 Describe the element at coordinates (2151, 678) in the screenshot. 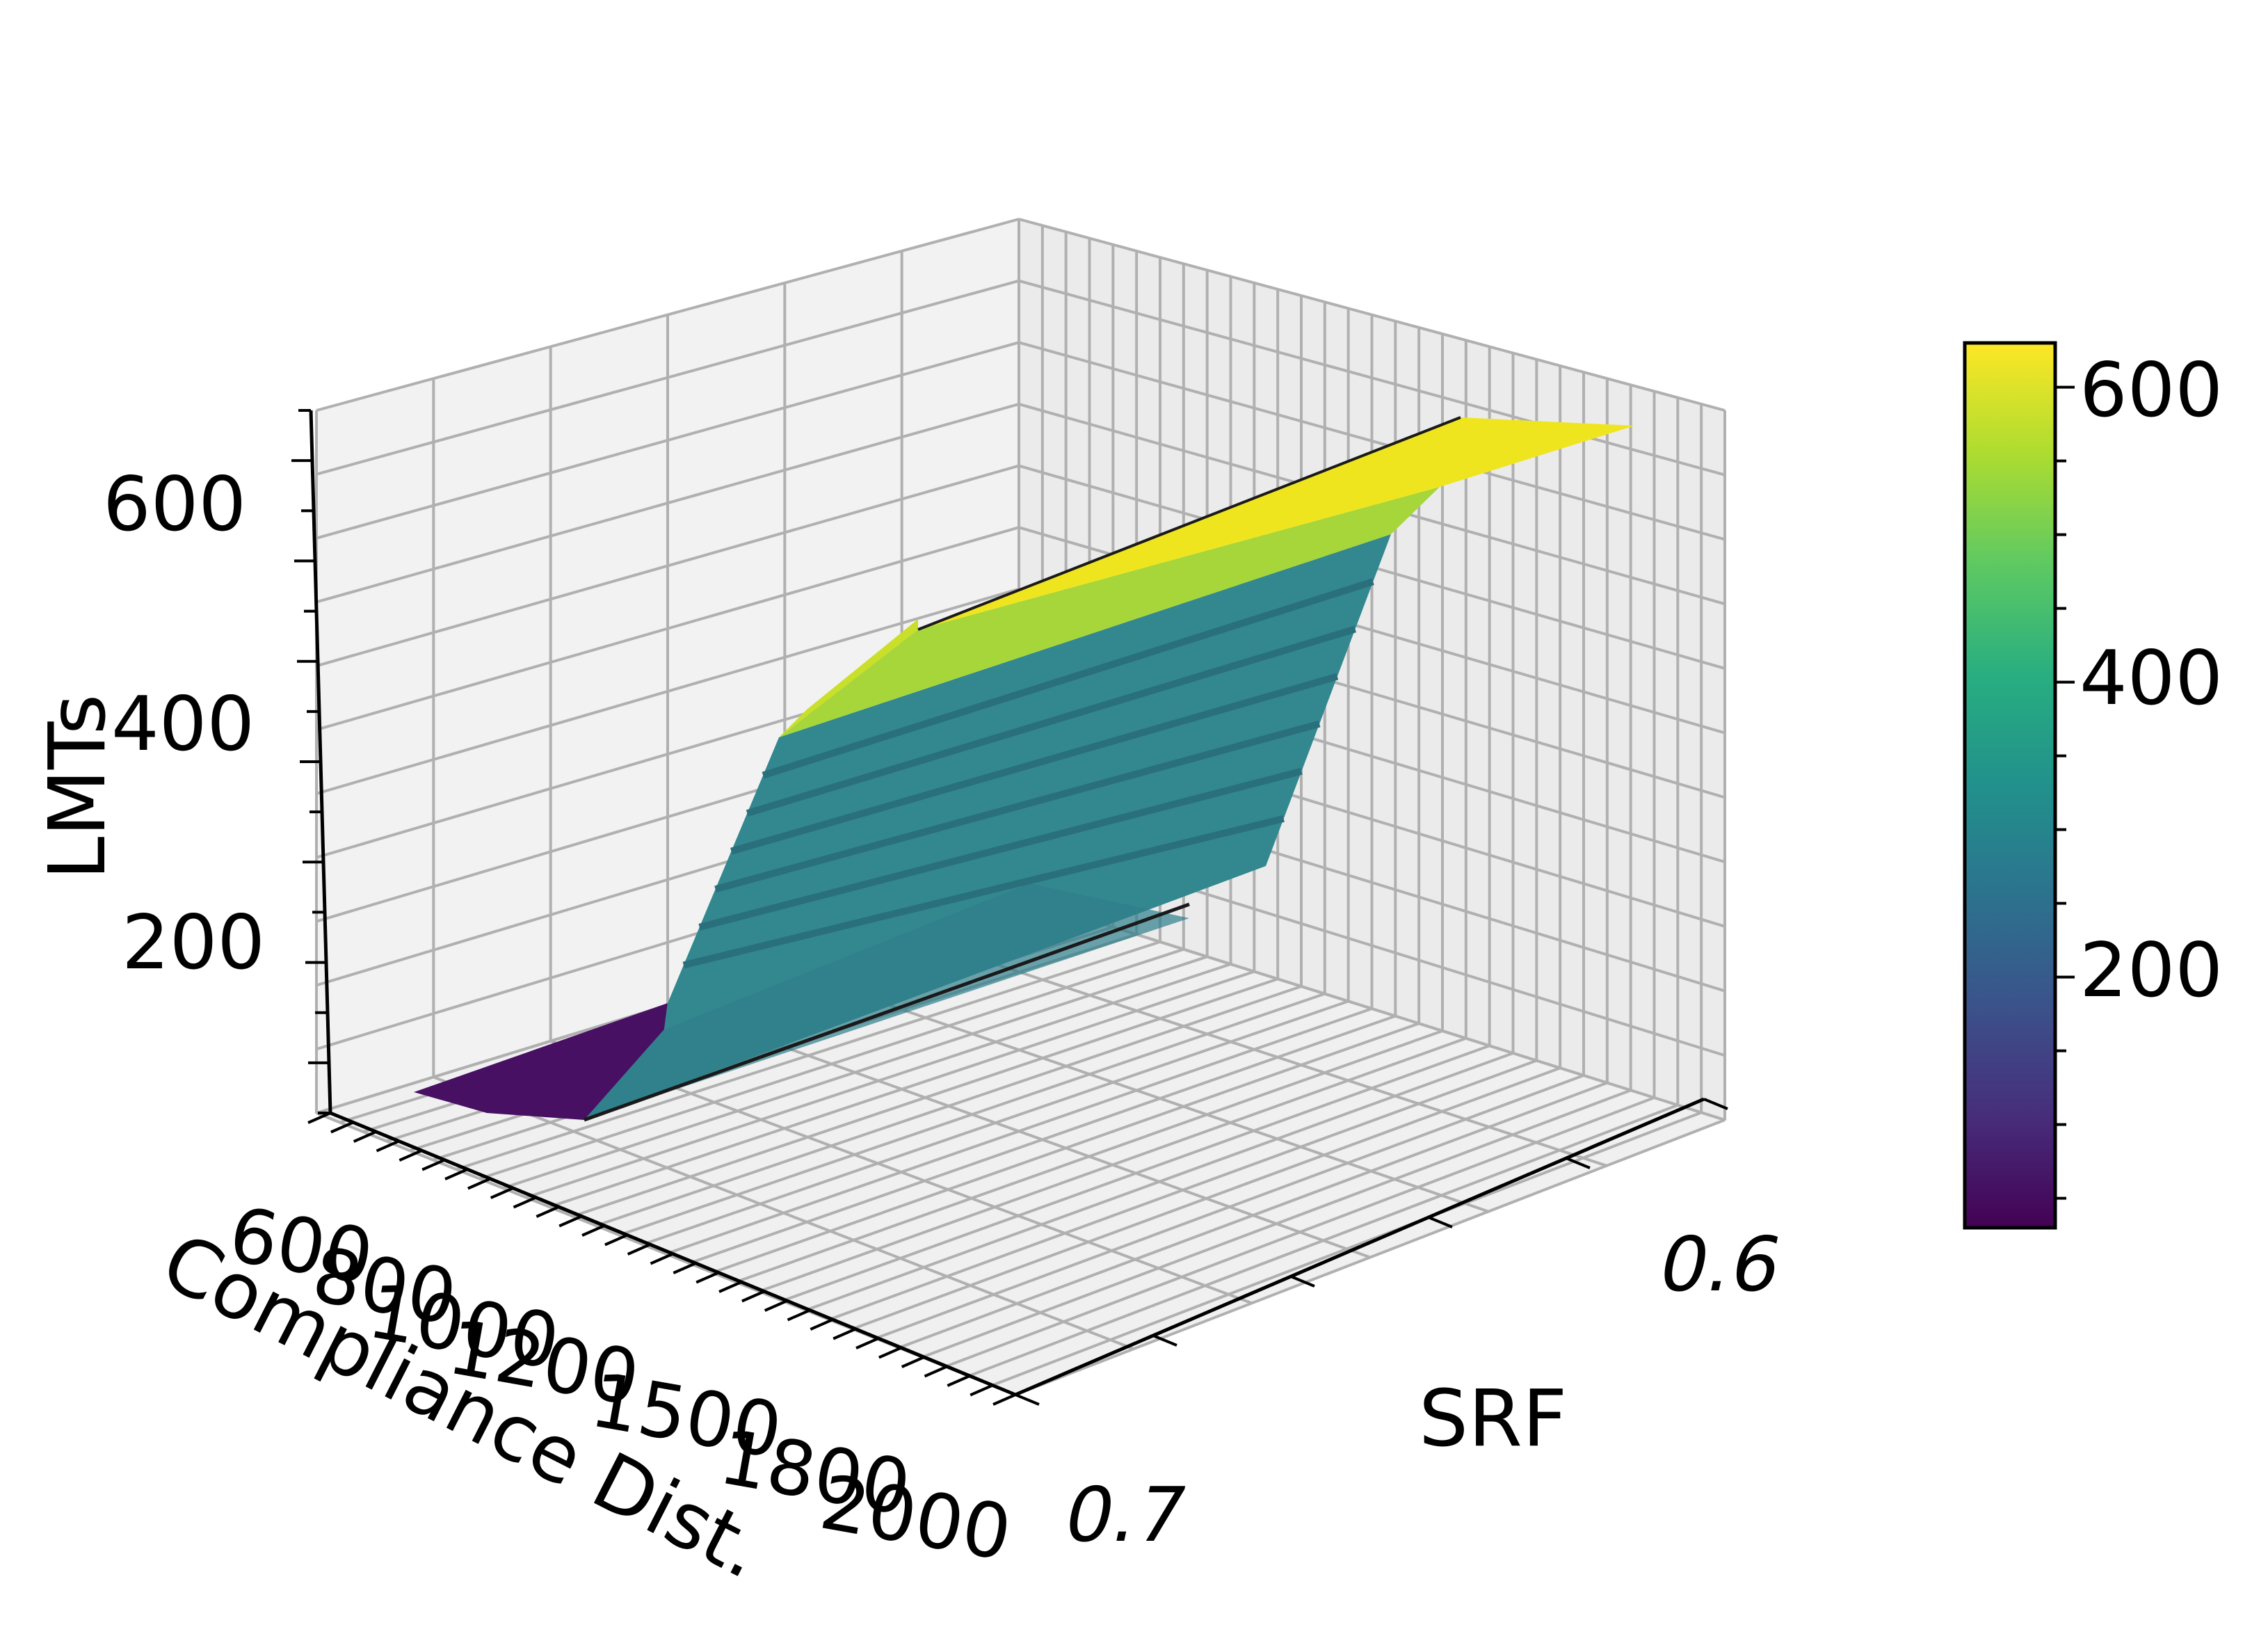

I see `colorbar-tick-label: 400` at that location.